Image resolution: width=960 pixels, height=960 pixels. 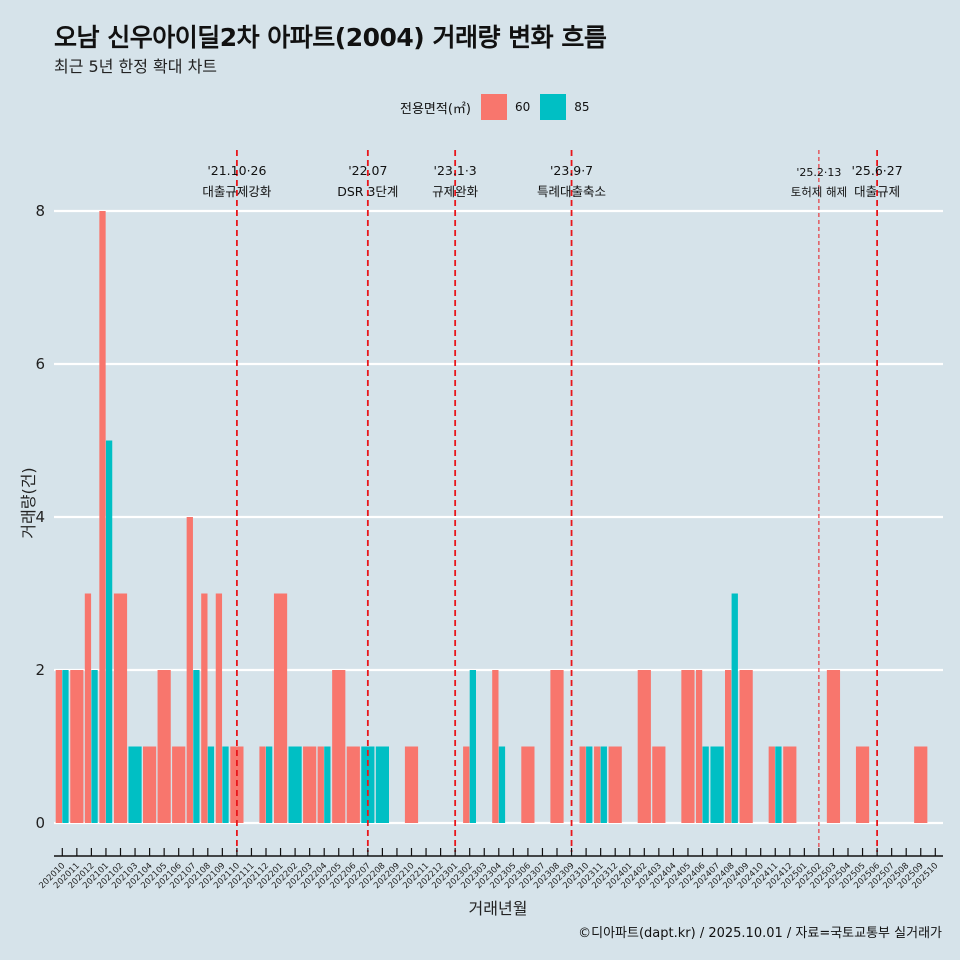 What do you see at coordinates (236, 170) in the screenshot?
I see `annotation-date: '21.10·26` at bounding box center [236, 170].